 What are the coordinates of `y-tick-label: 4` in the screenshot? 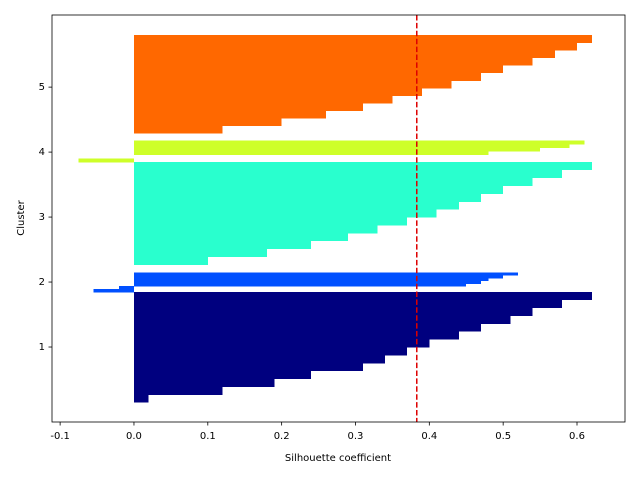 It's located at (42, 152).